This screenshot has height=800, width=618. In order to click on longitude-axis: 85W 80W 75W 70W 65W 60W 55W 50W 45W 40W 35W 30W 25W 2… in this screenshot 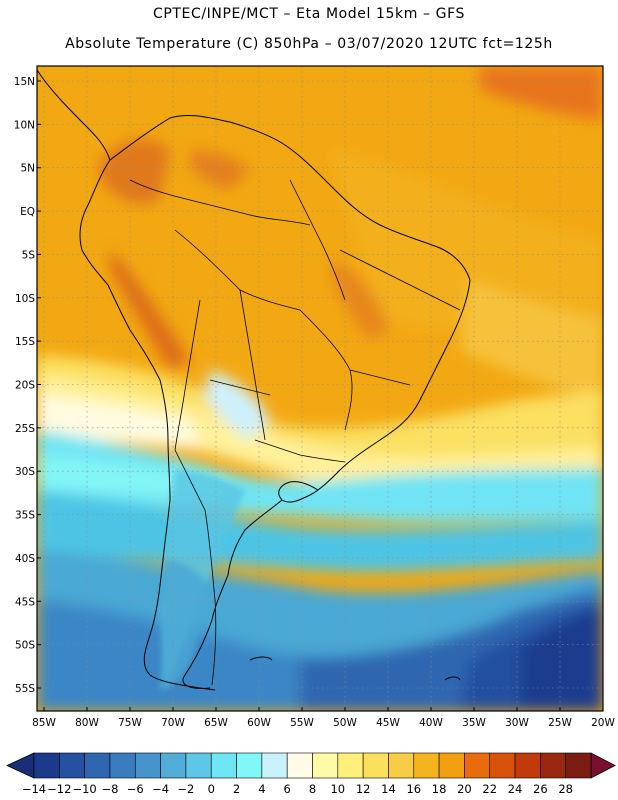, I will do `click(323, 718)`.